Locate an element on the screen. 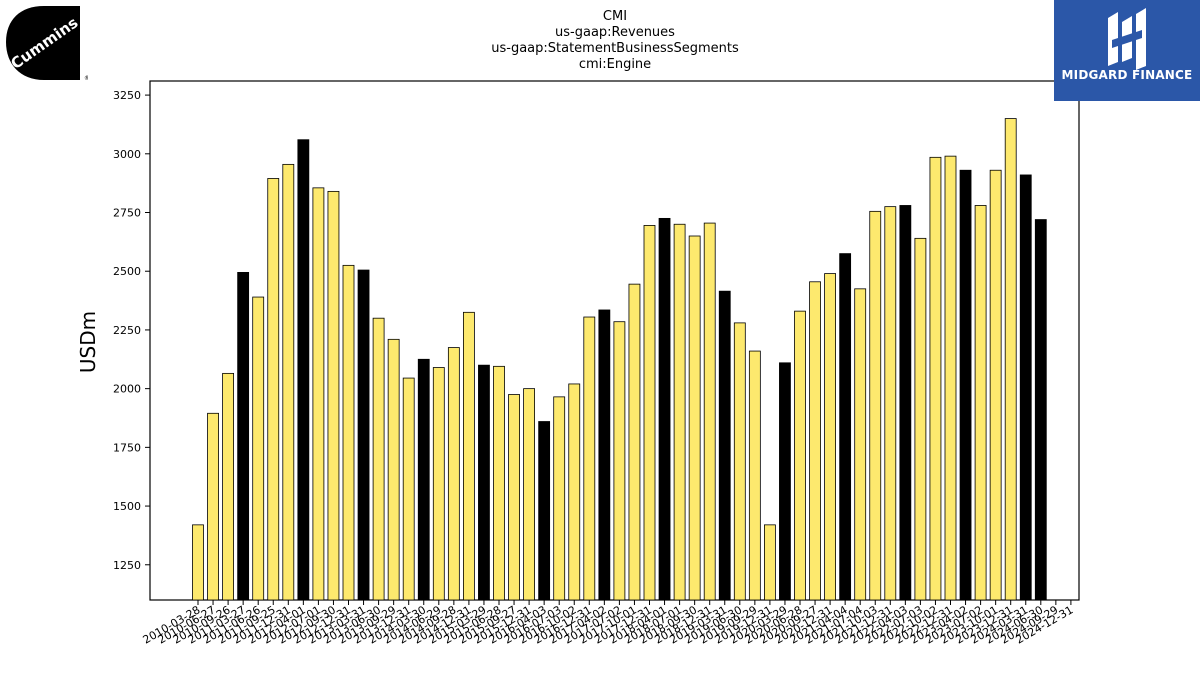 This screenshot has height=675, width=1200. chart-title-line-3: us-gaap:StatementBusinessSegments is located at coordinates (615, 48).